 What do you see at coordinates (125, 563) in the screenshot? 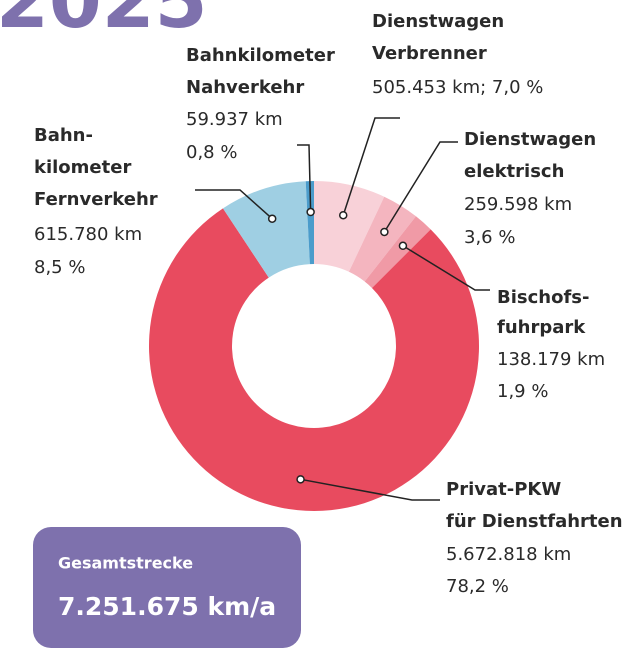
I see `total-label: Gesamtstrecke` at bounding box center [125, 563].